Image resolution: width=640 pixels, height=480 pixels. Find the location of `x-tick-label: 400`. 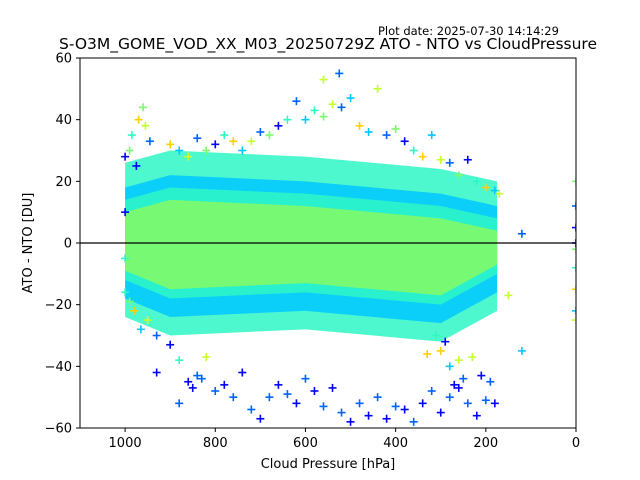

x-tick-label: 400 is located at coordinates (395, 443).